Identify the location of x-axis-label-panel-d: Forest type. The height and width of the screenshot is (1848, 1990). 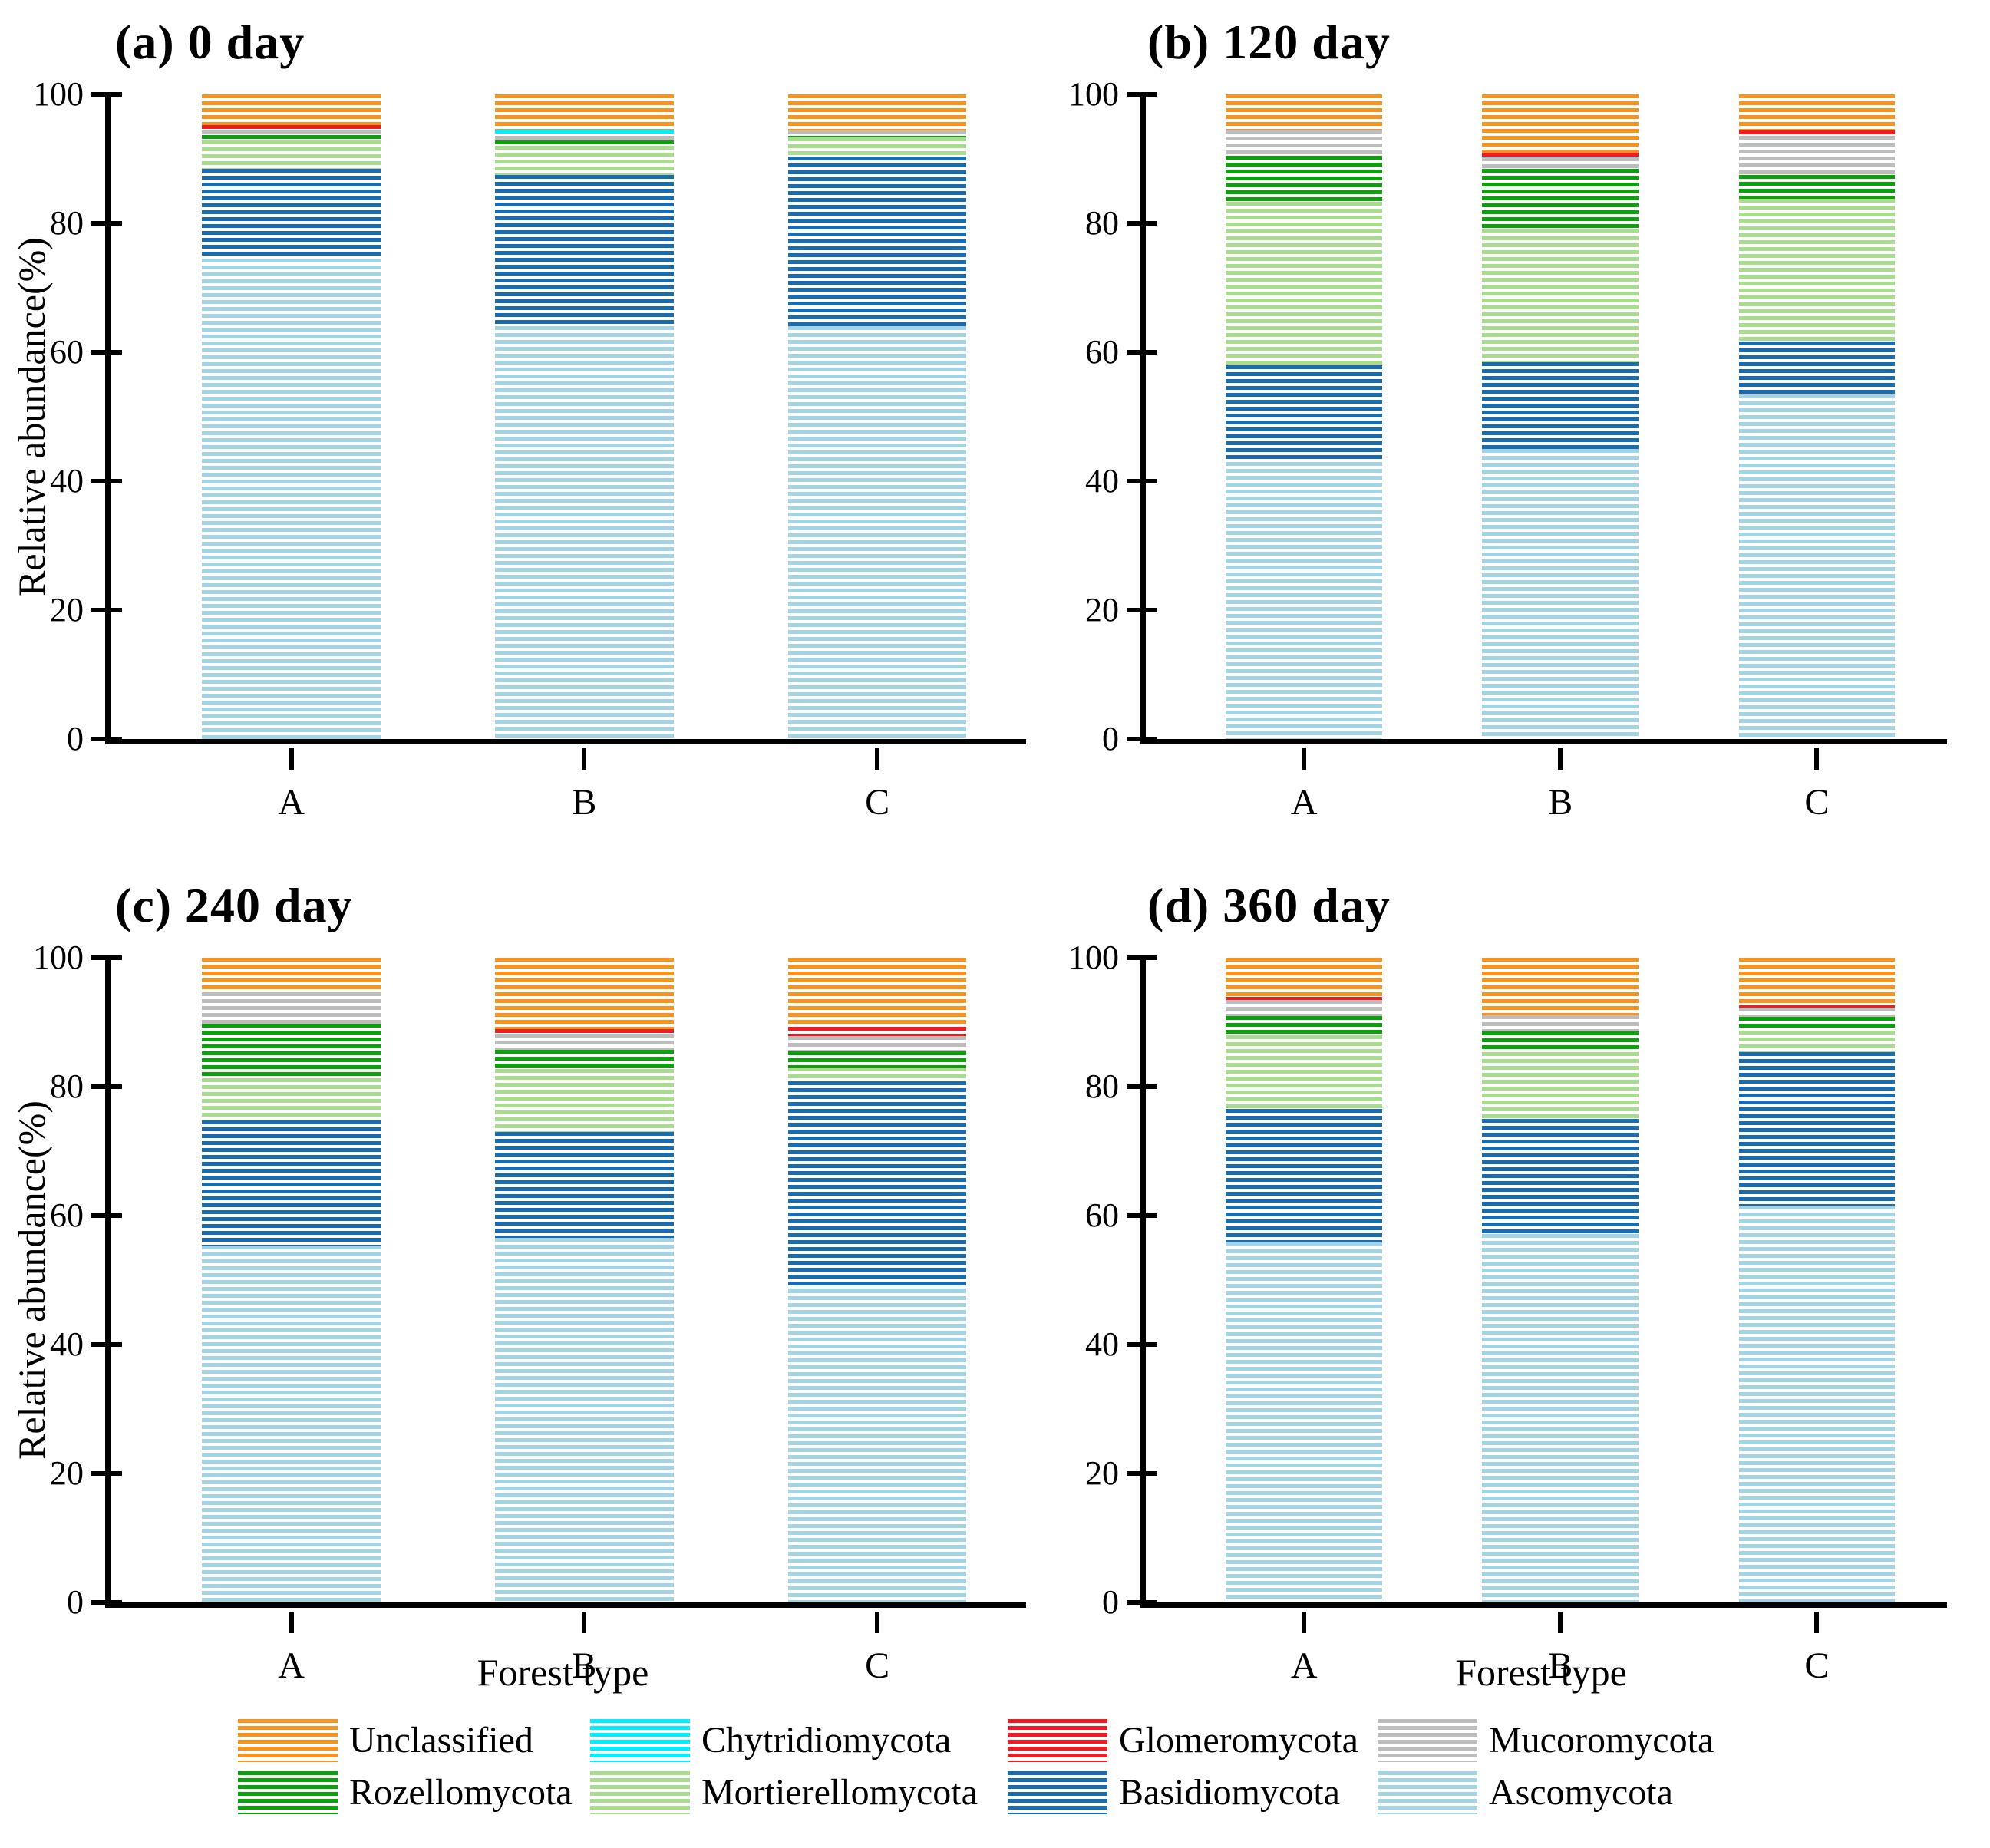
(1541, 1672).